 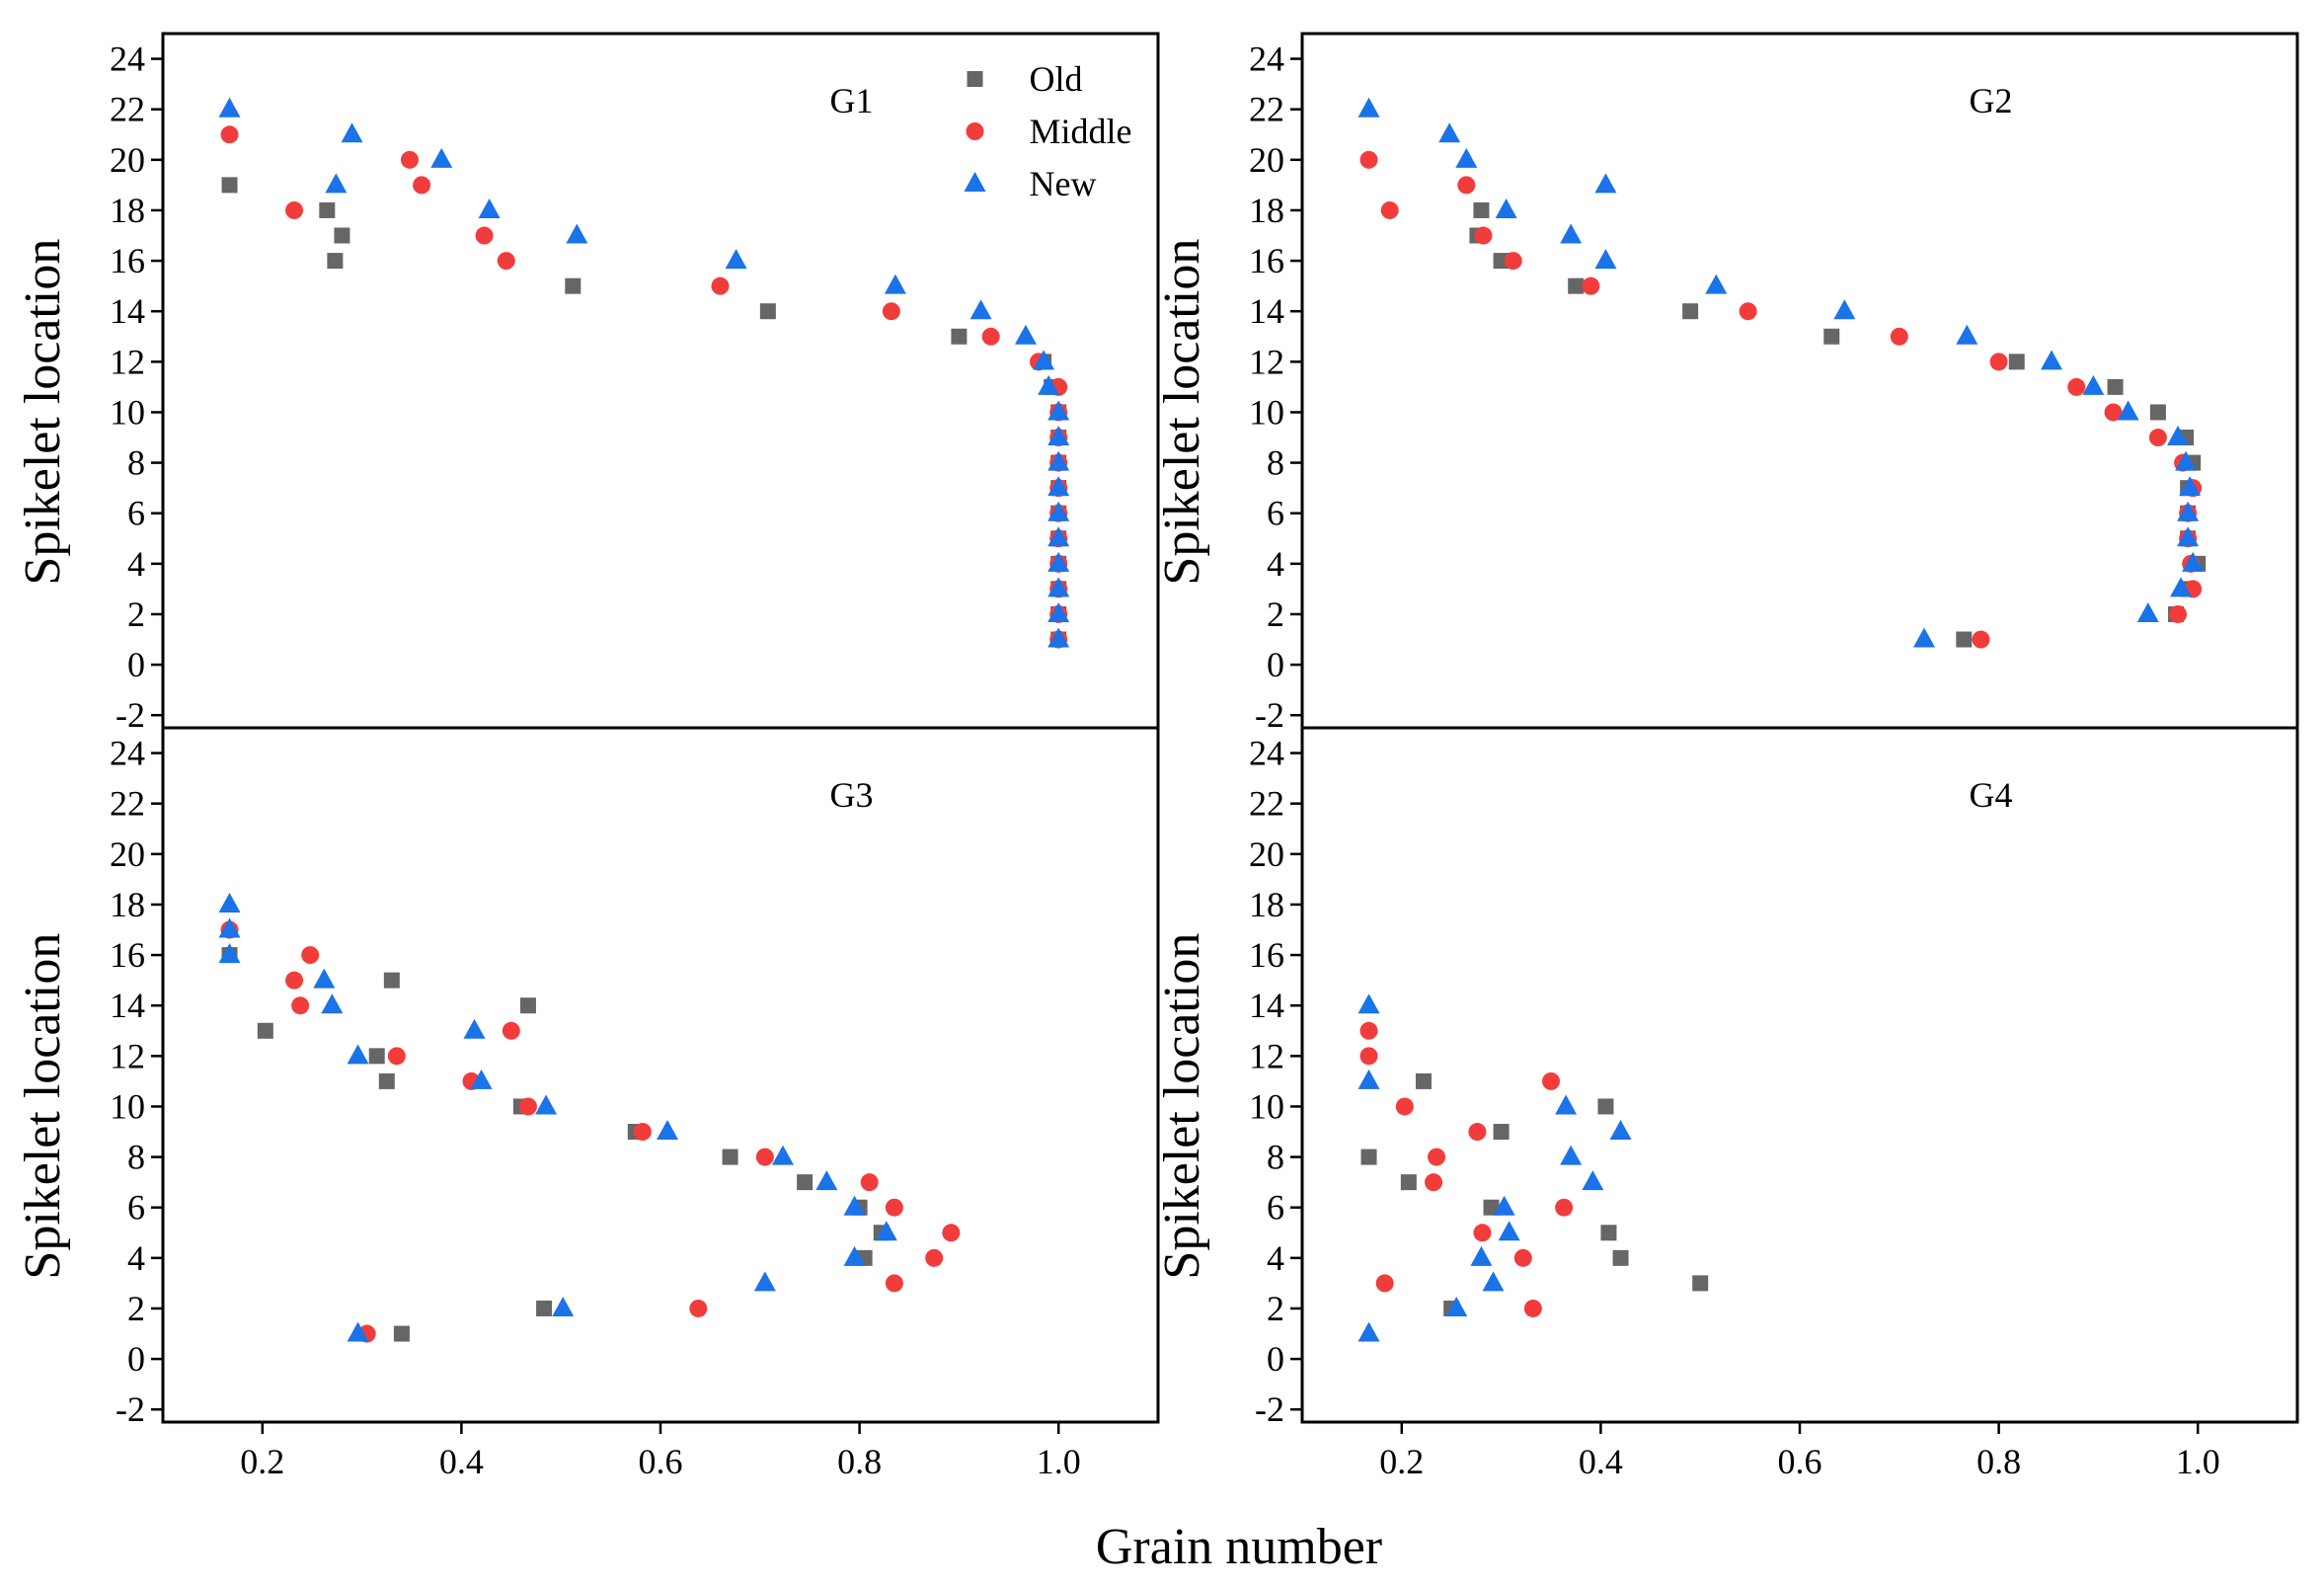 I want to click on y-tick-label: 20, so click(x=127, y=160).